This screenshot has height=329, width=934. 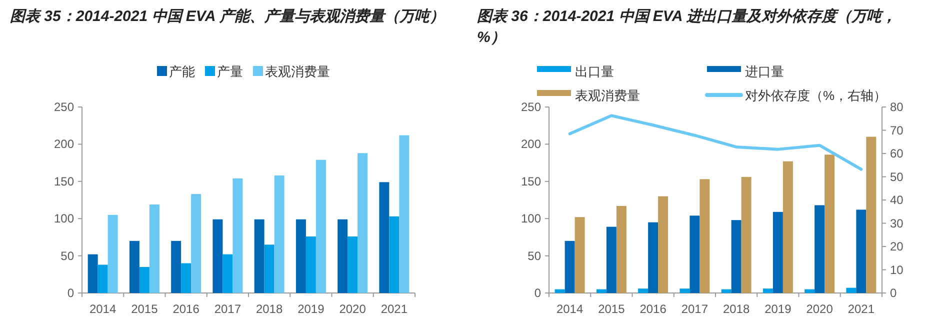 I want to click on y2-tick-label: 20, so click(x=897, y=247).